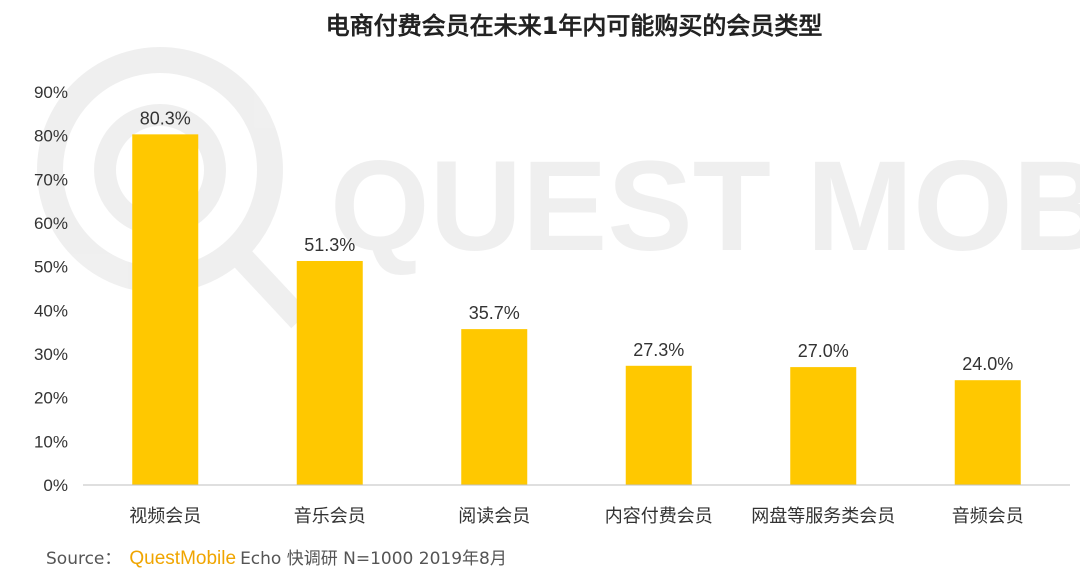 This screenshot has width=1080, height=572. I want to click on data-label: 51.3%, so click(329, 245).